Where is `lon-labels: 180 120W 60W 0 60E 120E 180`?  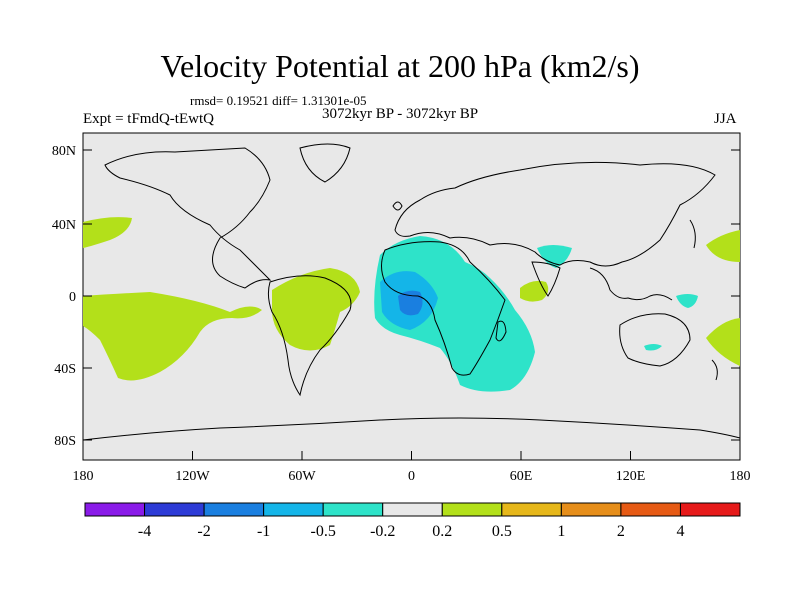 lon-labels: 180 120W 60W 0 60E 120E 180 is located at coordinates (412, 476).